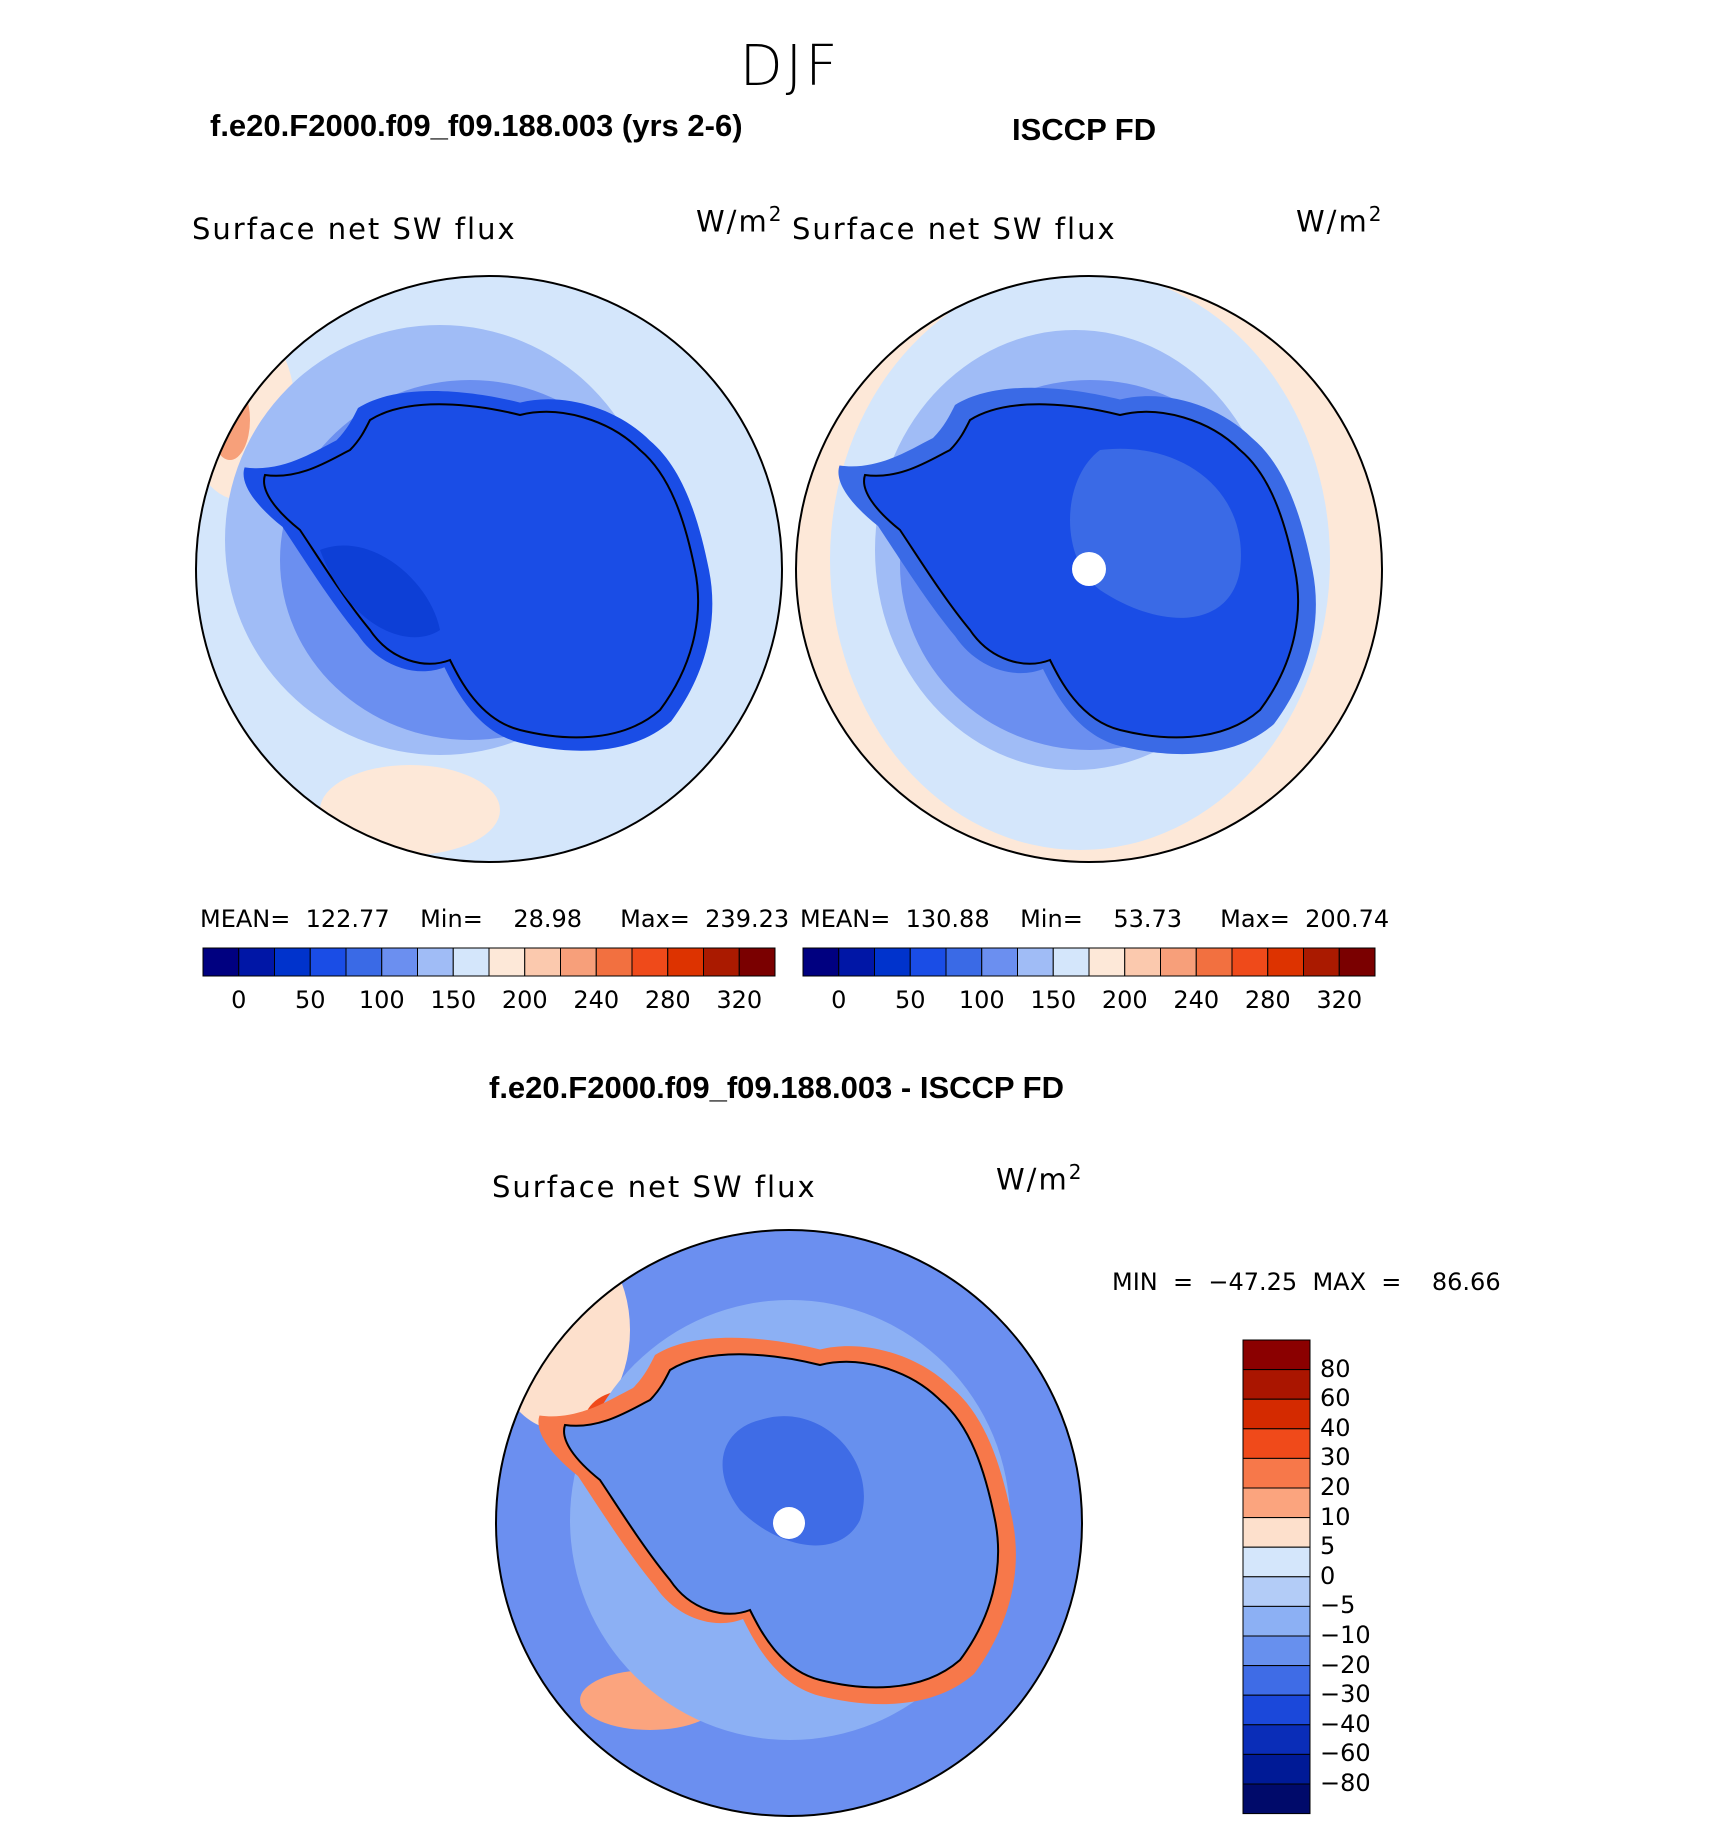  Describe the element at coordinates (1335, 1487) in the screenshot. I see `colorbar-tick-label: 20` at that location.